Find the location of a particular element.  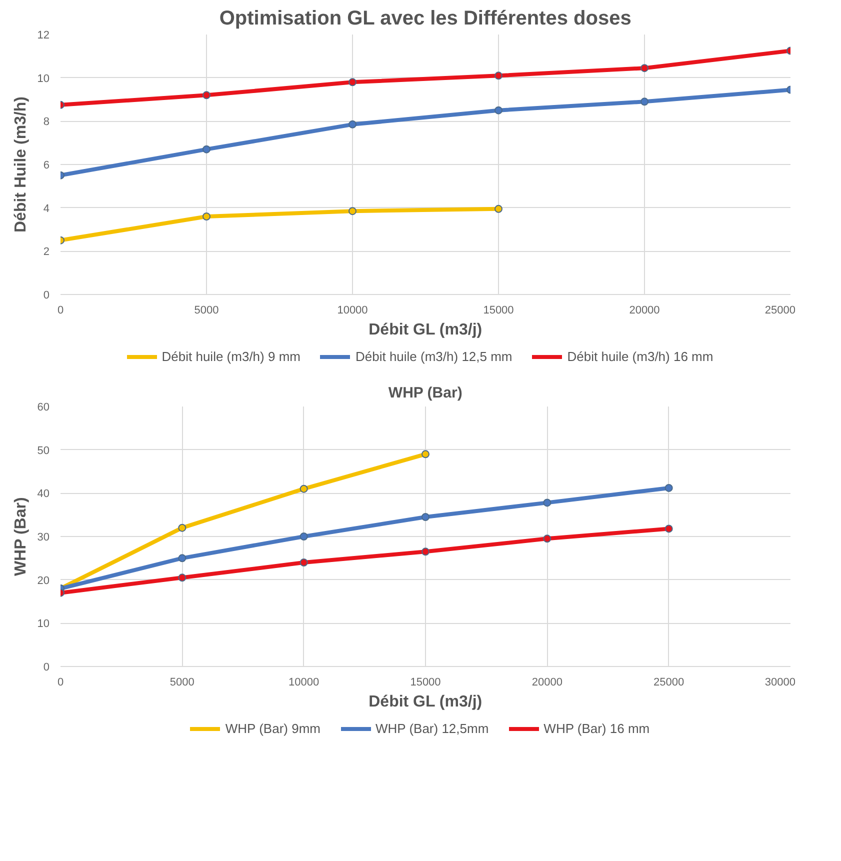

y-tick-label: 12 is located at coordinates (43, 36).